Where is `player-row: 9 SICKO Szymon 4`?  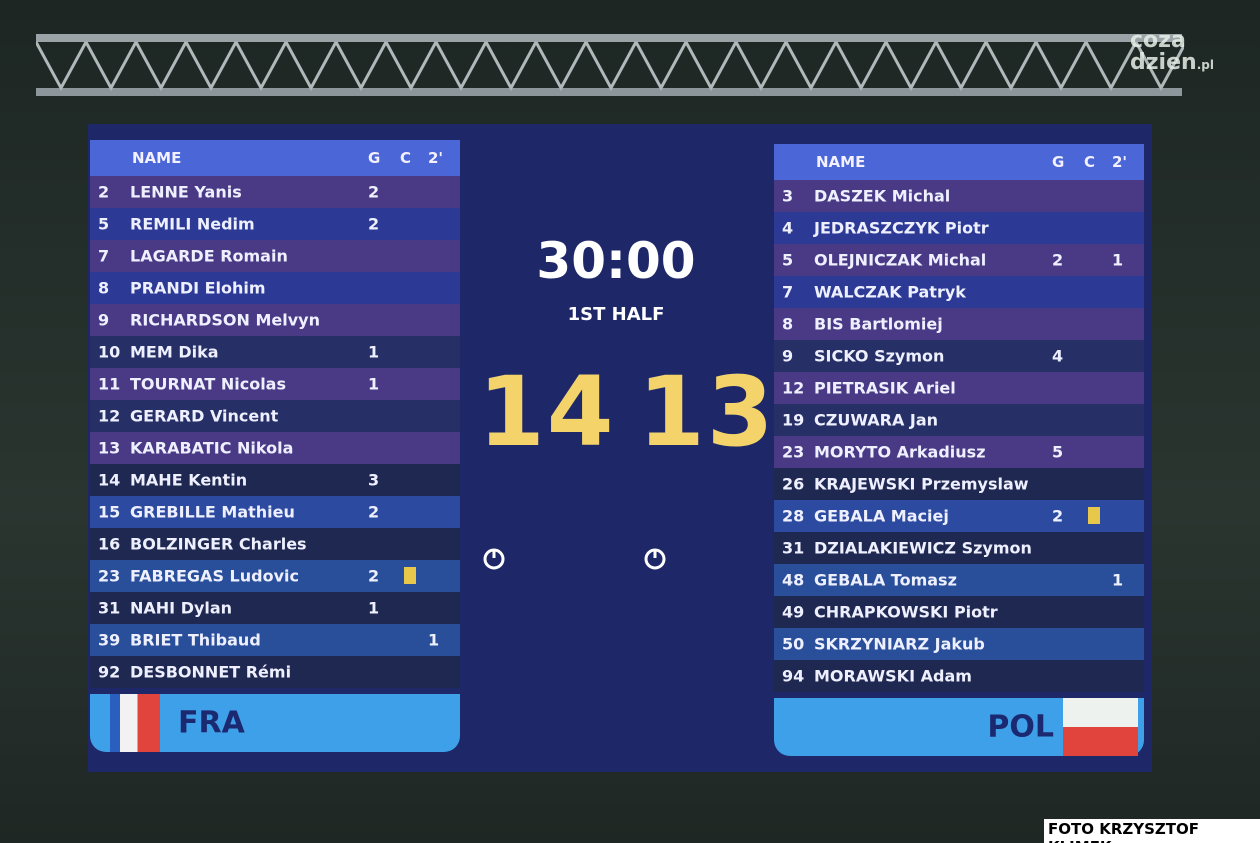
player-row: 9 SICKO Szymon 4 is located at coordinates (959, 356).